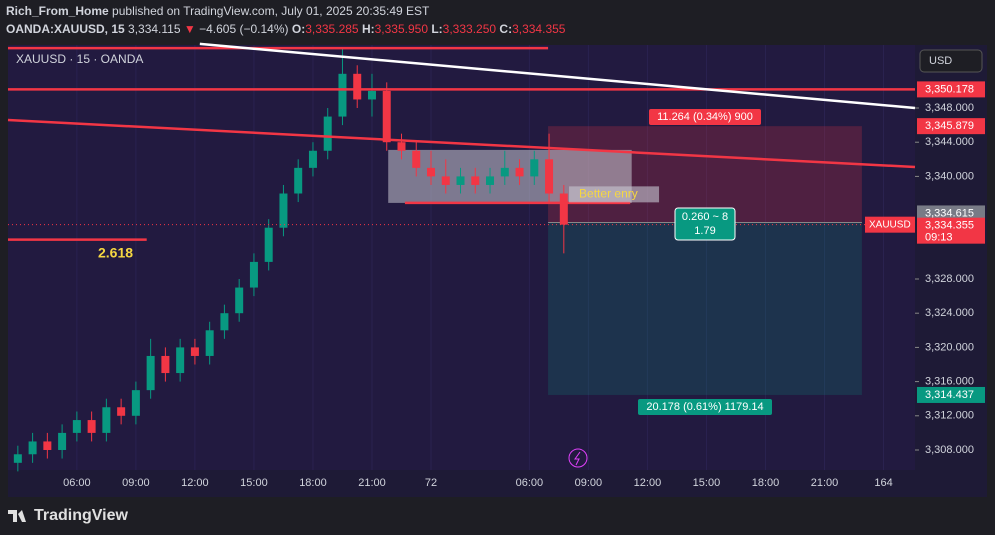 Image resolution: width=995 pixels, height=535 pixels. Describe the element at coordinates (437, 29) in the screenshot. I see `l-label: L:` at that location.